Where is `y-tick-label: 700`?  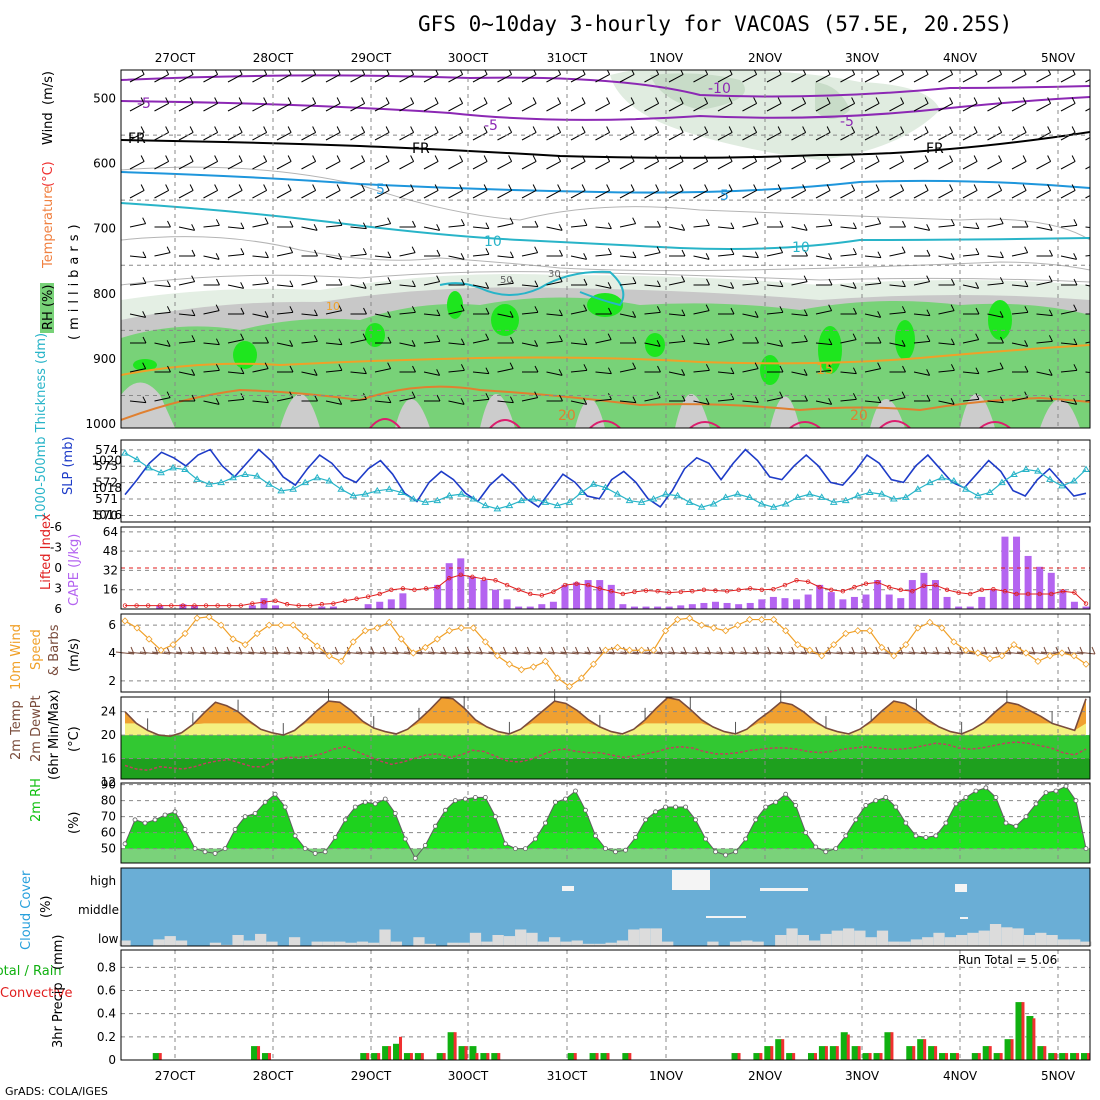
y-tick-label: 700 is located at coordinates (104, 229).